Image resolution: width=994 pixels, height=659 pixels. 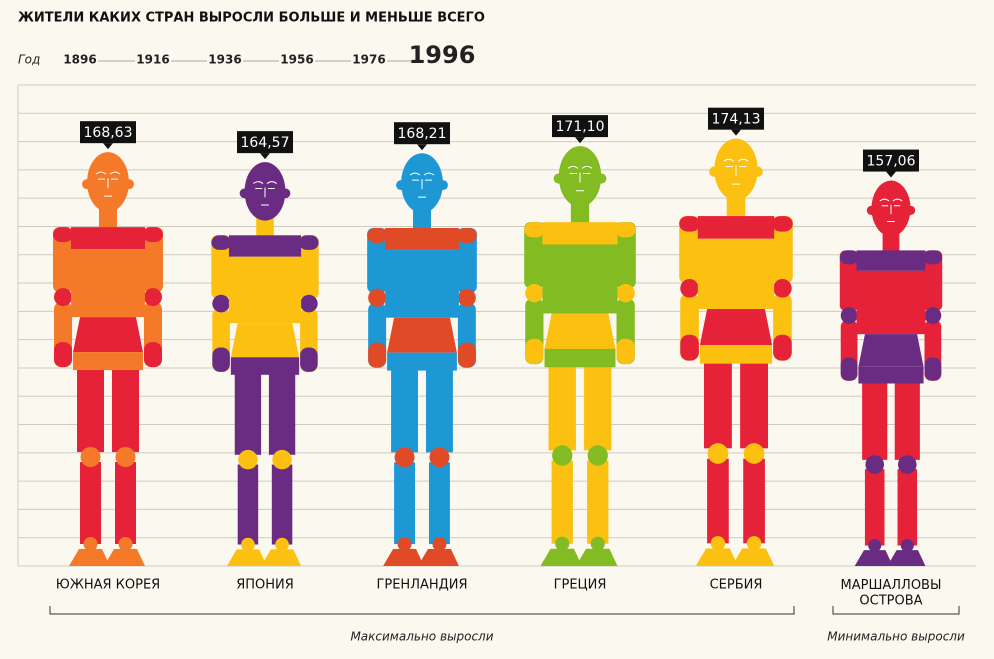 What do you see at coordinates (896, 610) in the screenshot?
I see `group-bracket` at bounding box center [896, 610].